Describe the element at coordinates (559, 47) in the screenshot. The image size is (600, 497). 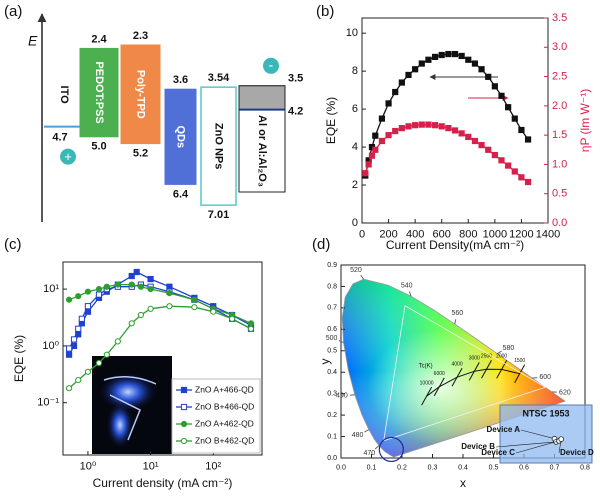
I see `y2-tick-label: 3.0` at that location.